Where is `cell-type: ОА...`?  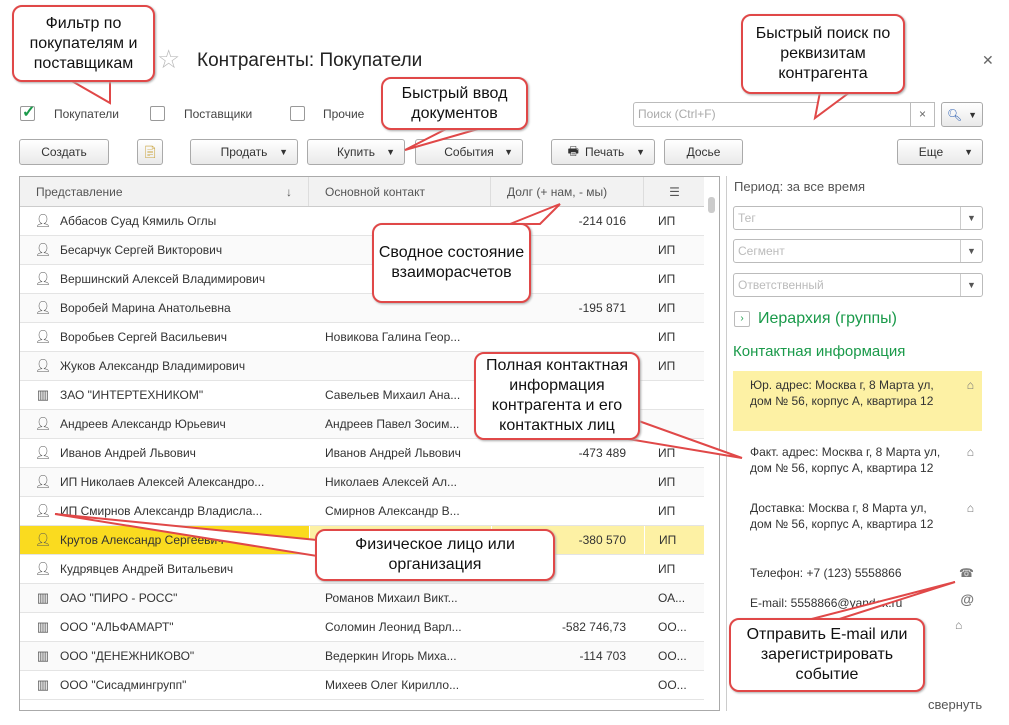 cell-type: ОА... is located at coordinates (672, 598).